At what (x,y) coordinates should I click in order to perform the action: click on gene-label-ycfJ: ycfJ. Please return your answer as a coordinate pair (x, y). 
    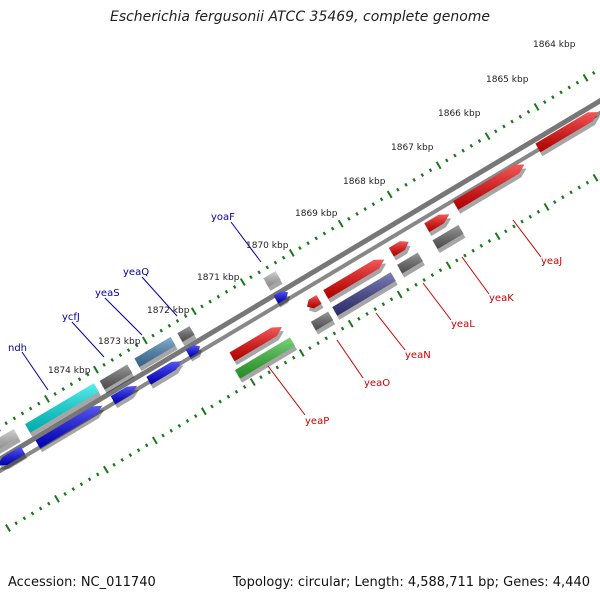
    Looking at the image, I should click on (71, 317).